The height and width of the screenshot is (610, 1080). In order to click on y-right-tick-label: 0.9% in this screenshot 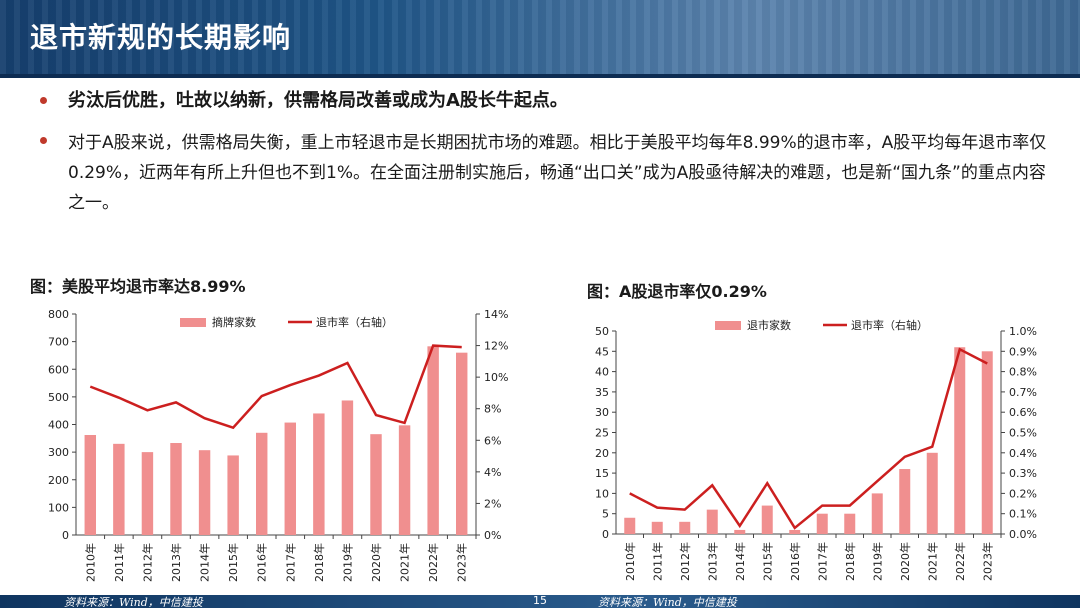, I will do `click(1023, 351)`.